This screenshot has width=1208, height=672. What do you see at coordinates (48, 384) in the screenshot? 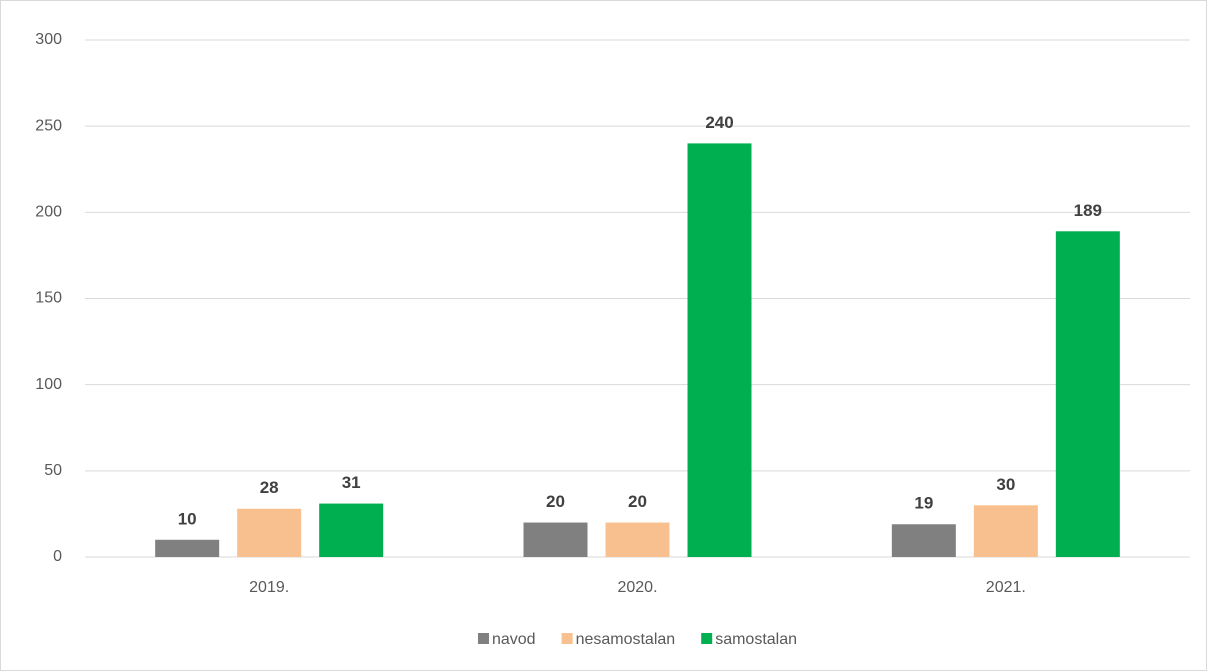
I see `y-tick-label: 100` at bounding box center [48, 384].